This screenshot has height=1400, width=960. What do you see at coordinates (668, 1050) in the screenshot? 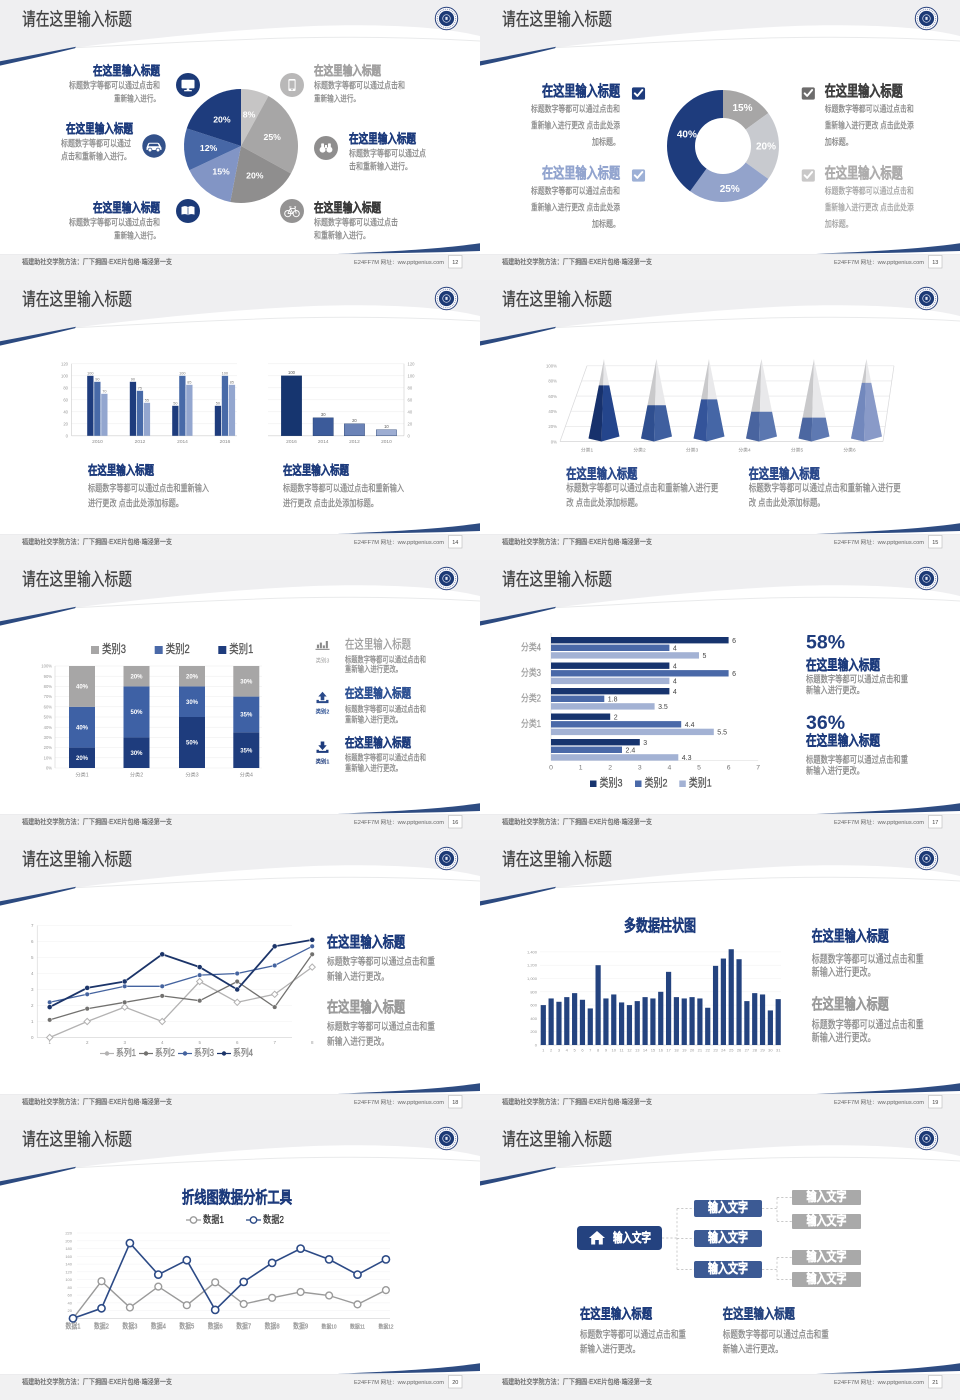
I see `svg-text: 17` at bounding box center [668, 1050].